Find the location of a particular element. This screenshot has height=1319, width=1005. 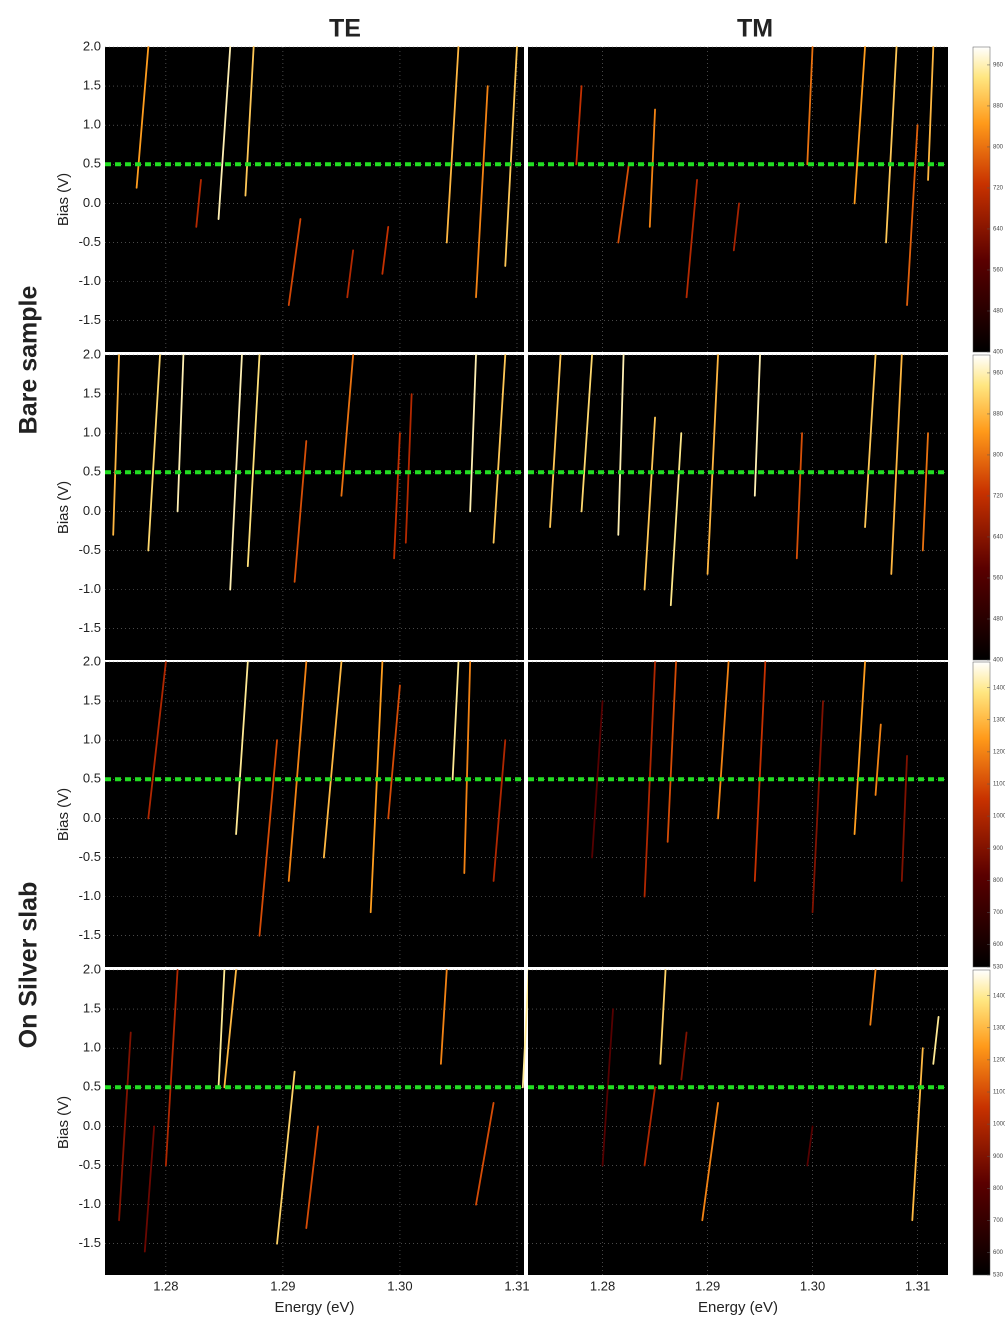

colorbar-tick-label: 700 is located at coordinates (998, 913).